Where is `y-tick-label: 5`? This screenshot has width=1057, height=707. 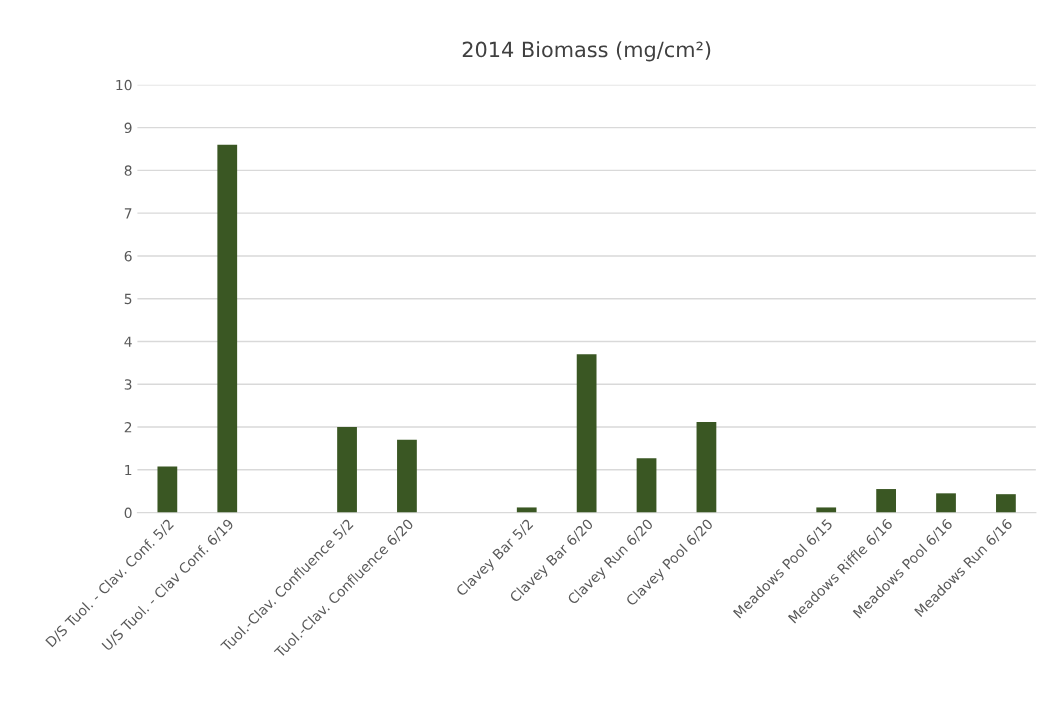
y-tick-label: 5 is located at coordinates (128, 299).